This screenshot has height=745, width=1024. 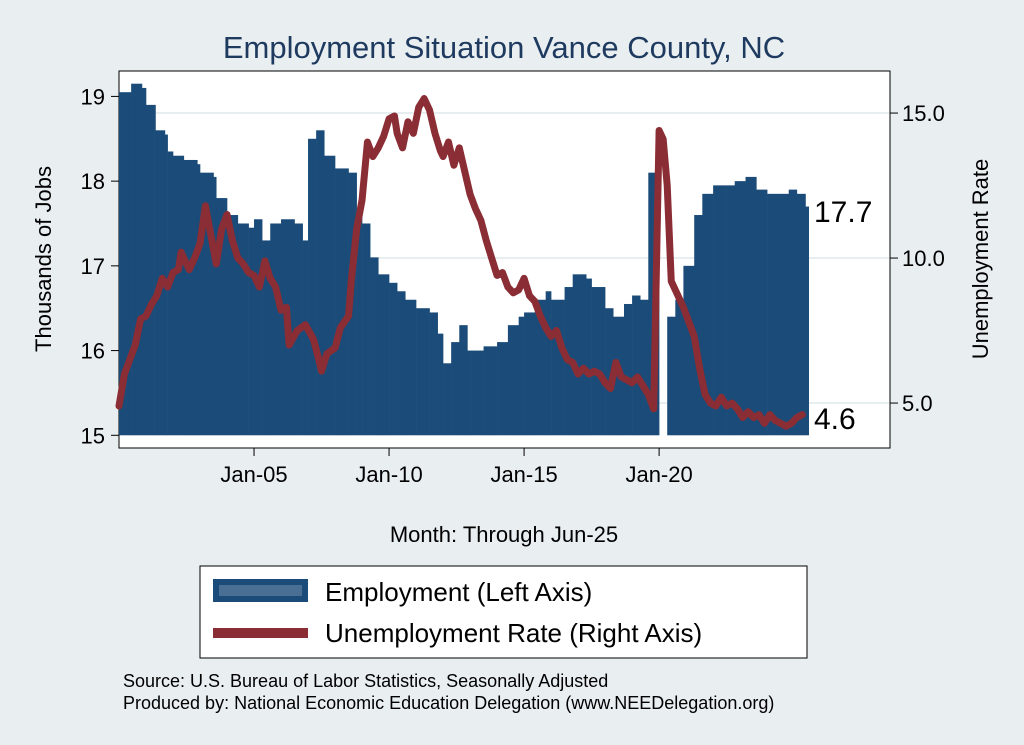 I want to click on legend-label-unemployment: Unemployment Rate (Right Axis), so click(x=513, y=633).